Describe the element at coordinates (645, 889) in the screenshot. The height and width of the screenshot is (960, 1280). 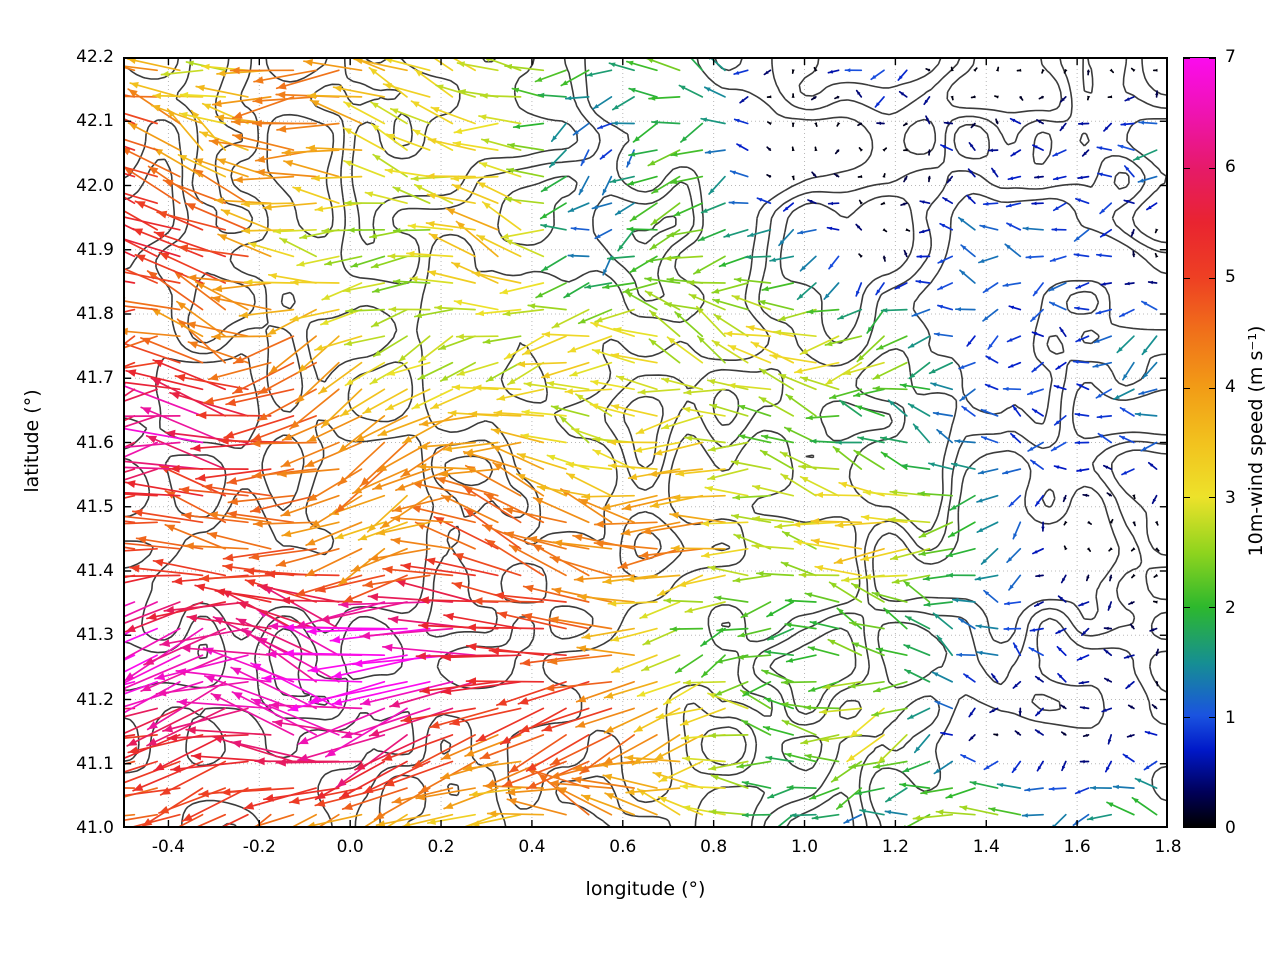
I see `x-axis-label: longitude (°)` at that location.